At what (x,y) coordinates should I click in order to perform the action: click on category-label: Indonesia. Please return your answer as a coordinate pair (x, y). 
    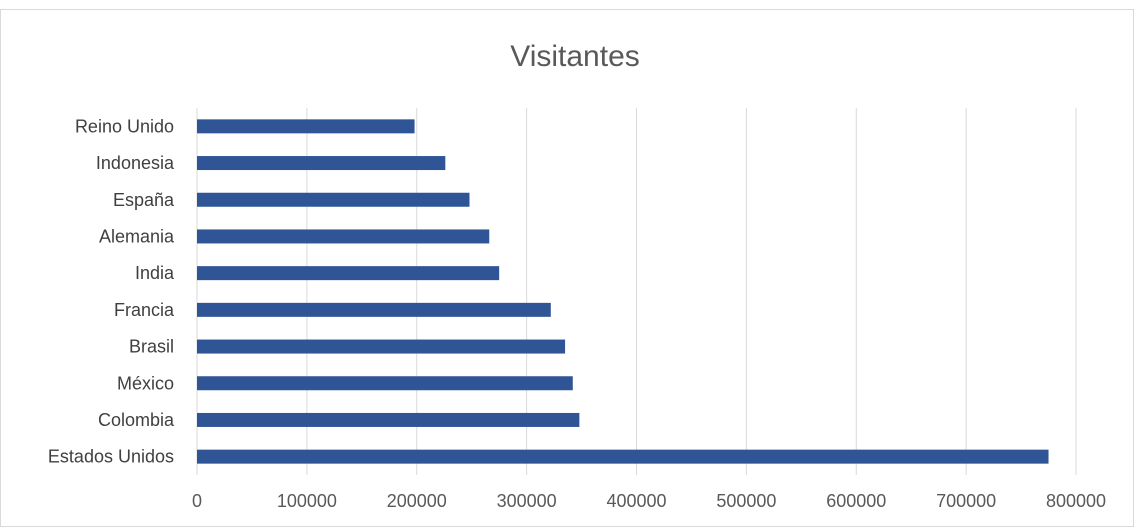
    Looking at the image, I should click on (135, 163).